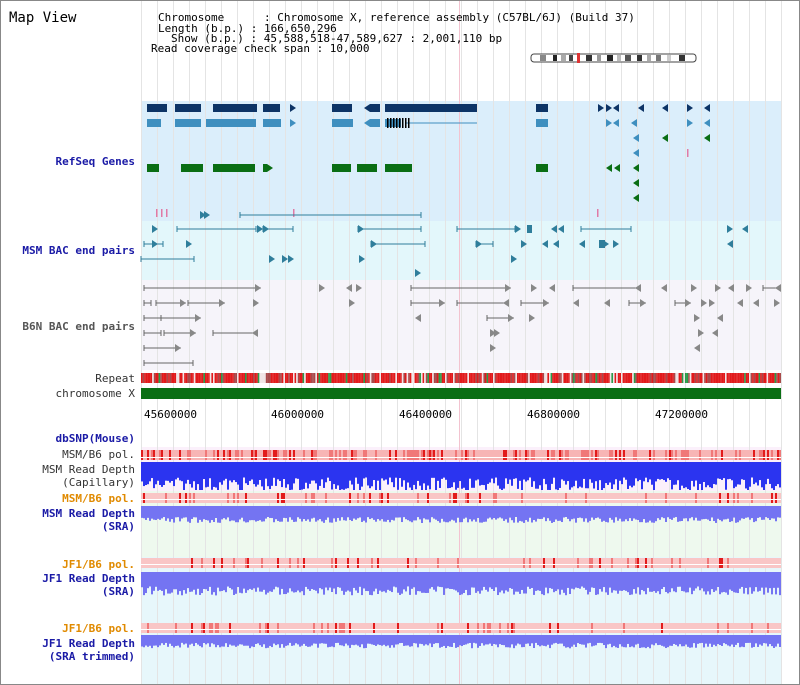  What do you see at coordinates (98, 628) in the screenshot?
I see `jf1-b6-pol-label-2: JF1/B6 pol.` at bounding box center [98, 628].